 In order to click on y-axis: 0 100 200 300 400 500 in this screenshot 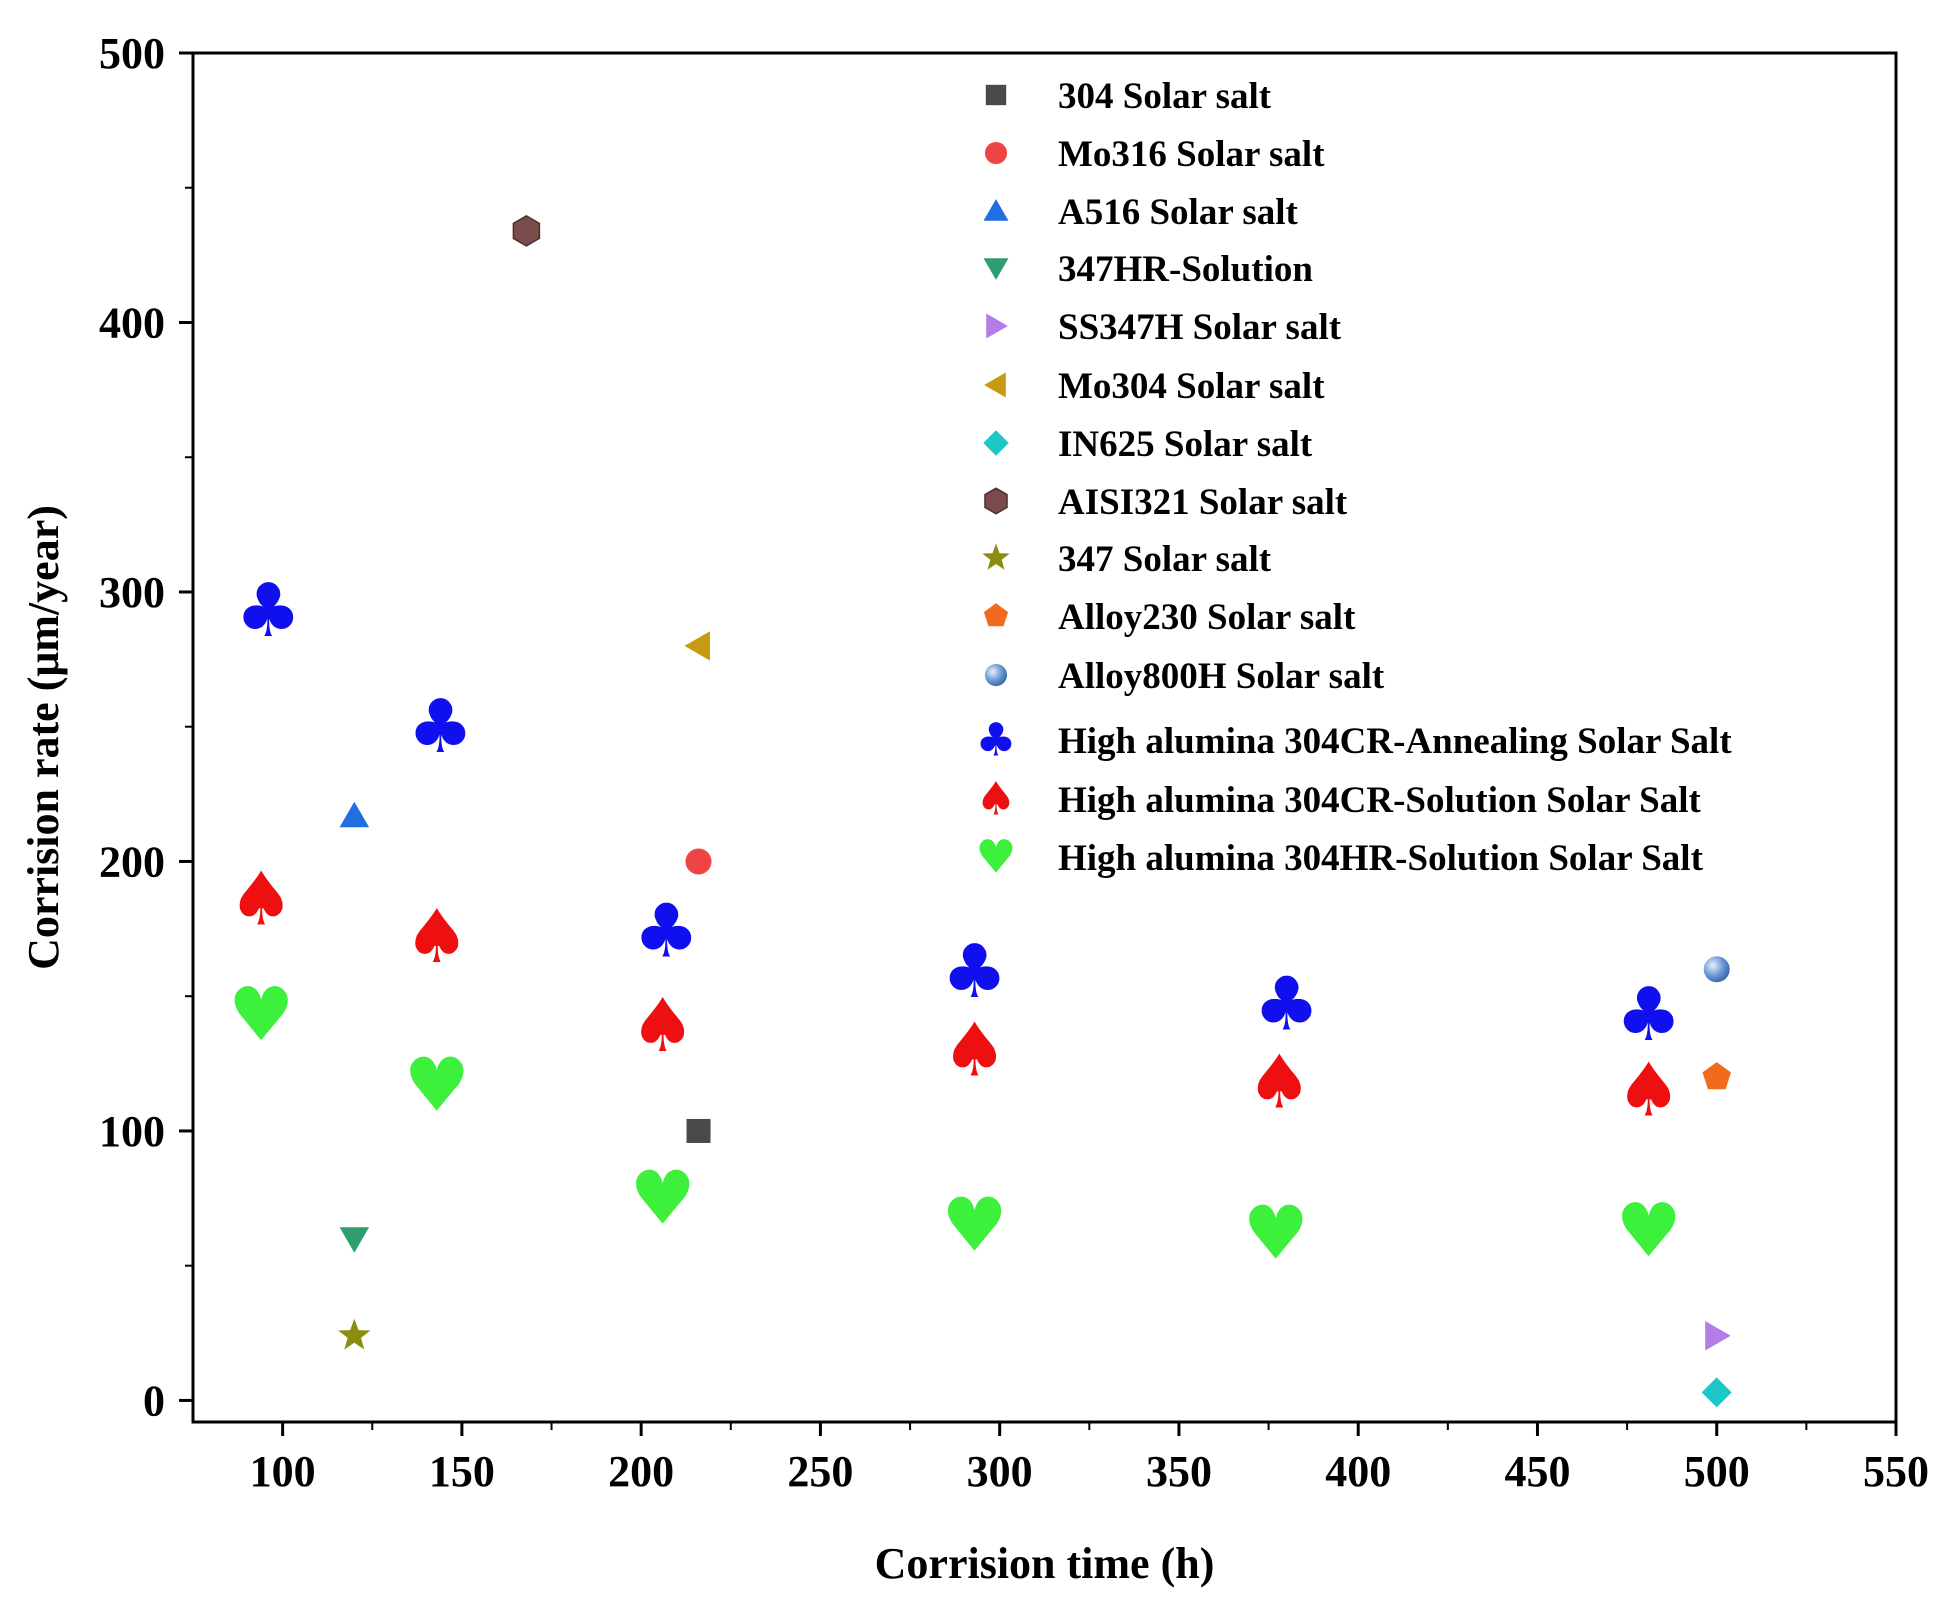, I will do `click(146, 727)`.